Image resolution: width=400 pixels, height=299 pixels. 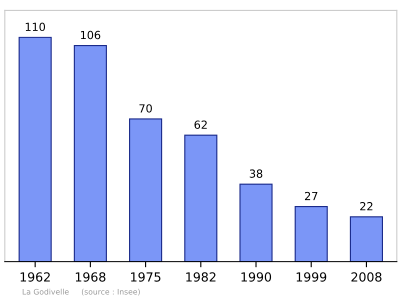 I want to click on data-label: 22, so click(x=366, y=206).